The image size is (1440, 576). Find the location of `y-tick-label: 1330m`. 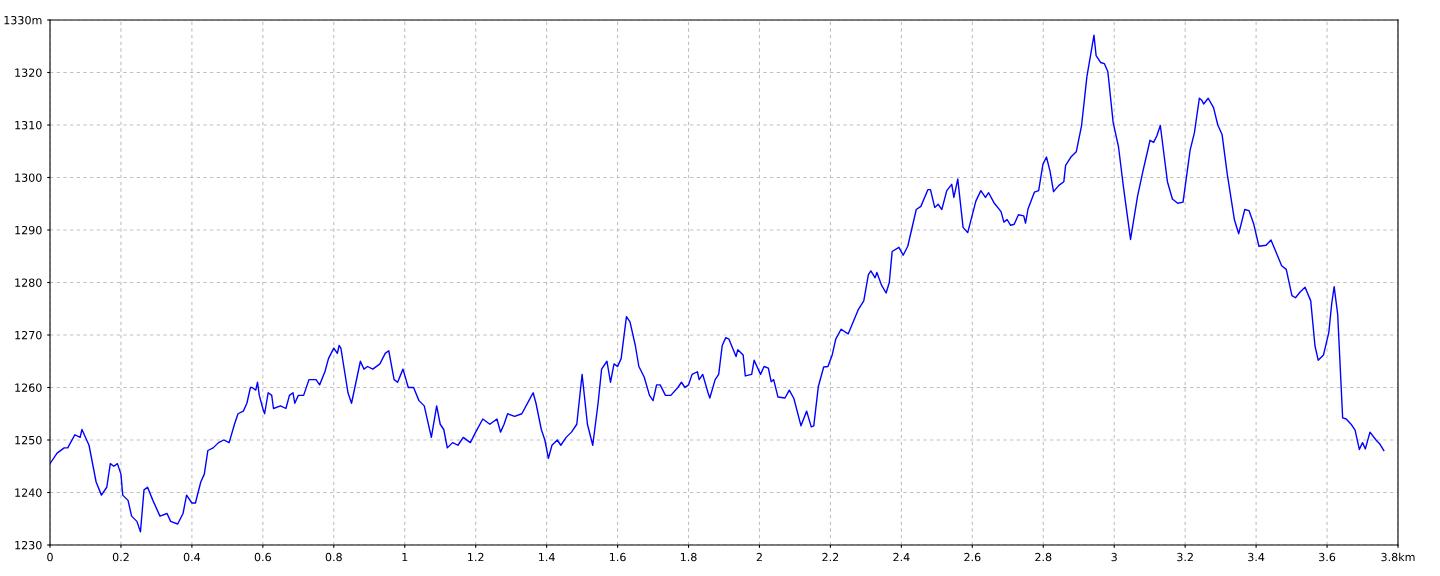

y-tick-label: 1330m is located at coordinates (23, 20).